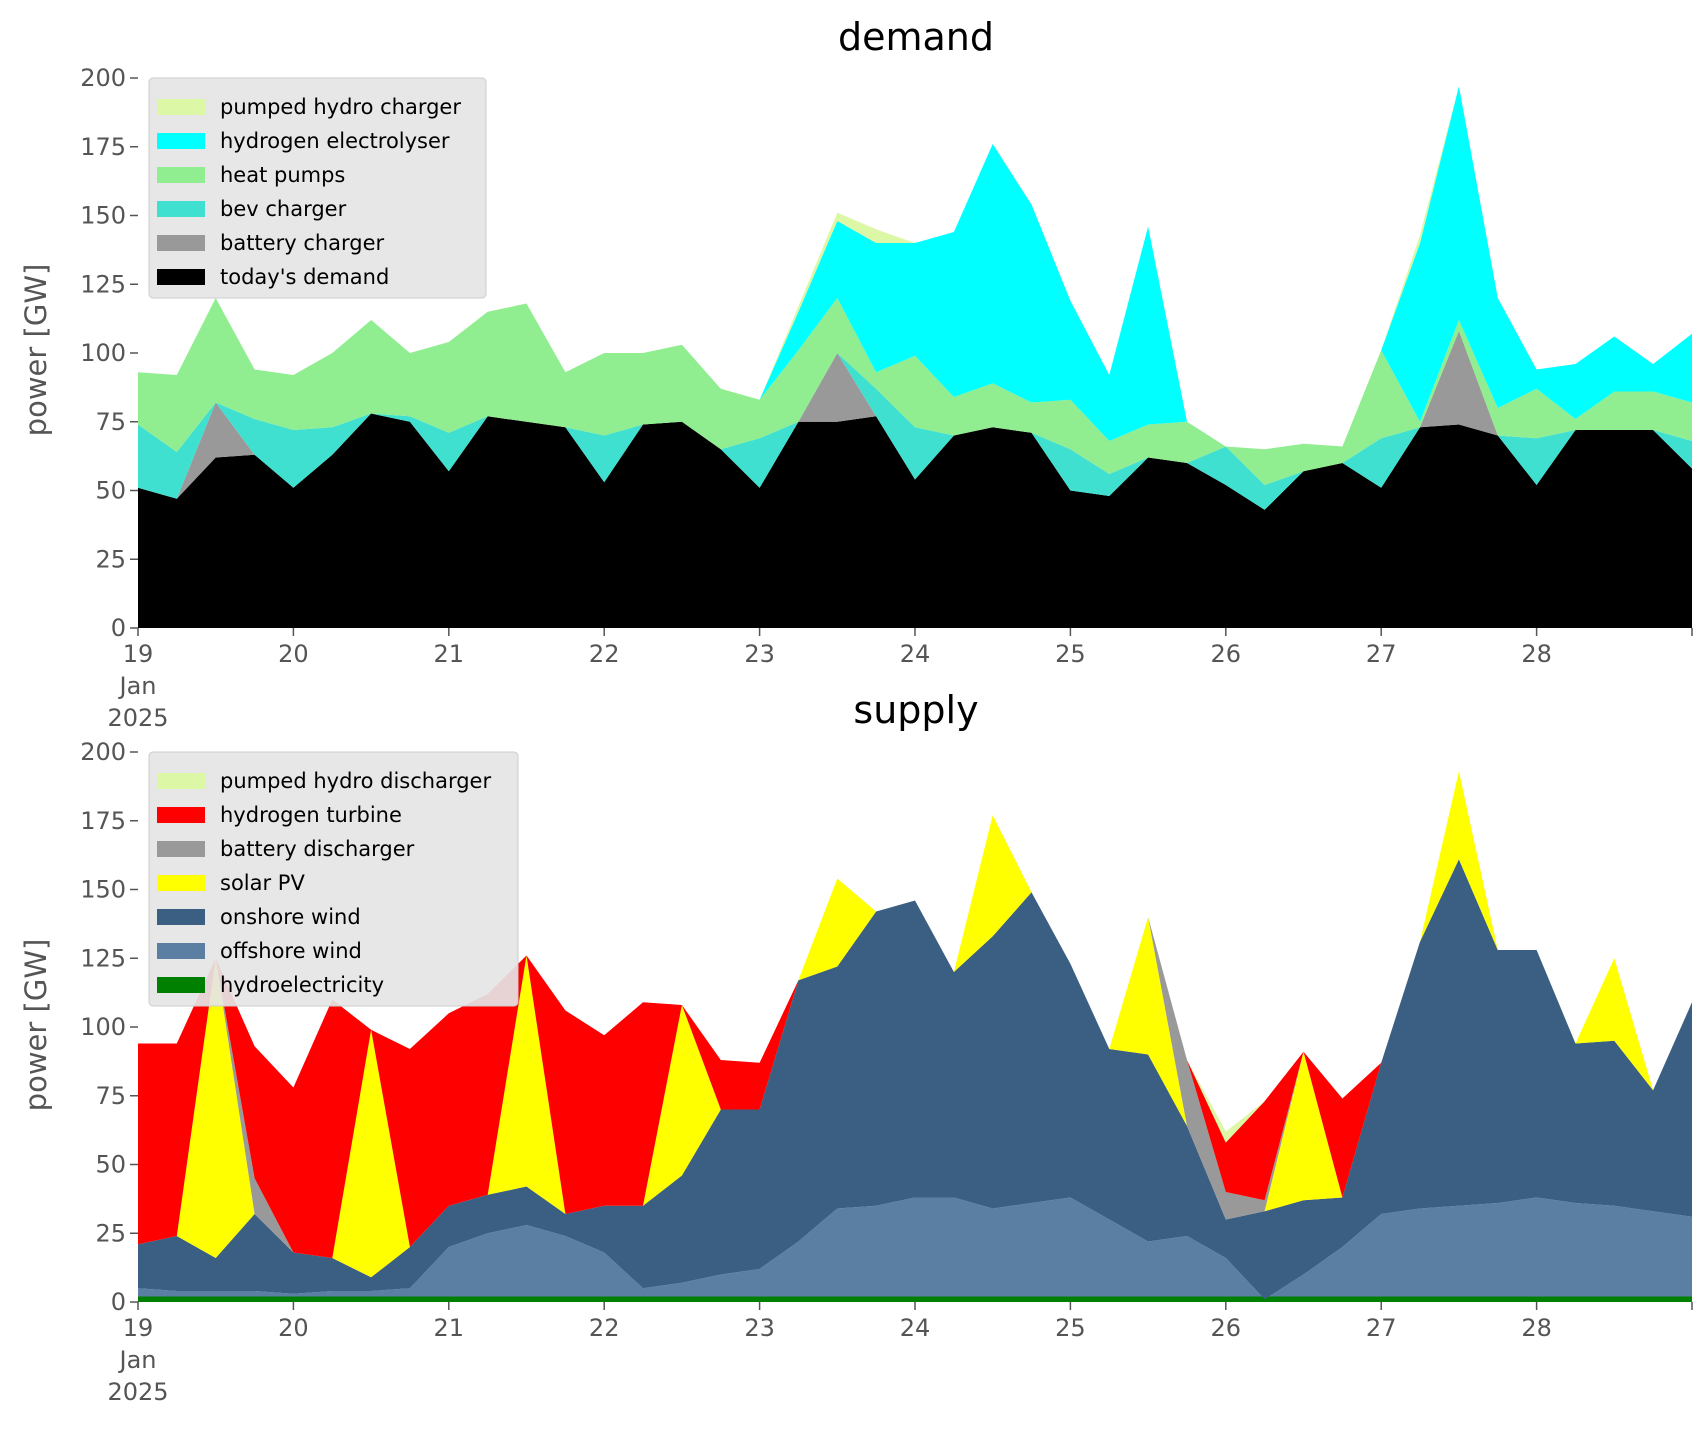 This screenshot has width=1706, height=1431. I want to click on legend-label-pumped-hydro-discharger: pumped hydro discharger, so click(355, 781).